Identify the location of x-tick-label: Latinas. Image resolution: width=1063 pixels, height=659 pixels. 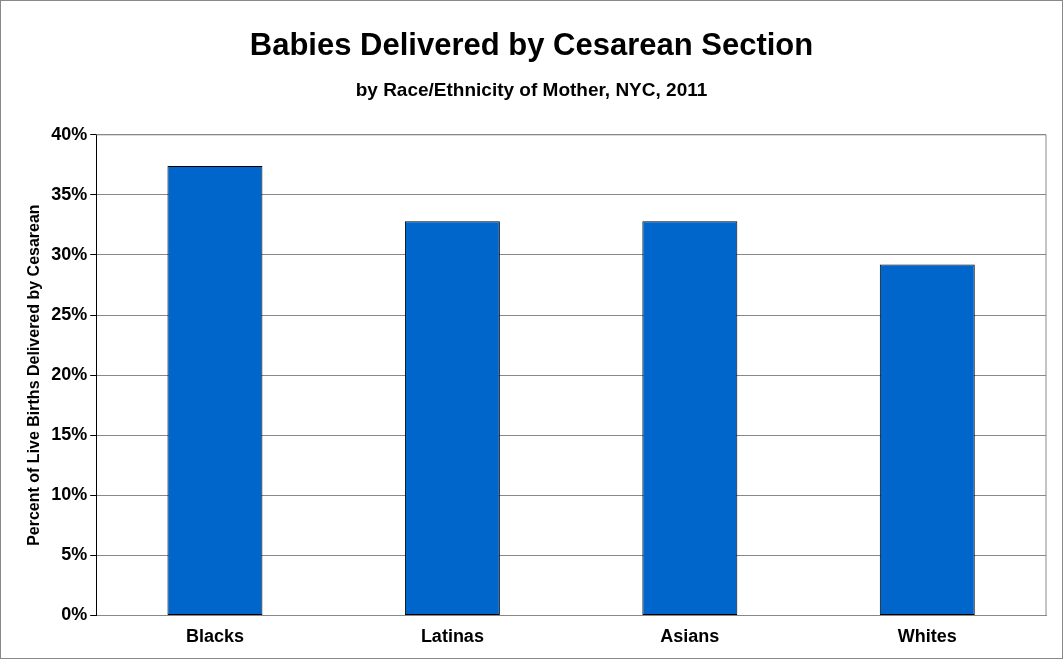
(452, 636).